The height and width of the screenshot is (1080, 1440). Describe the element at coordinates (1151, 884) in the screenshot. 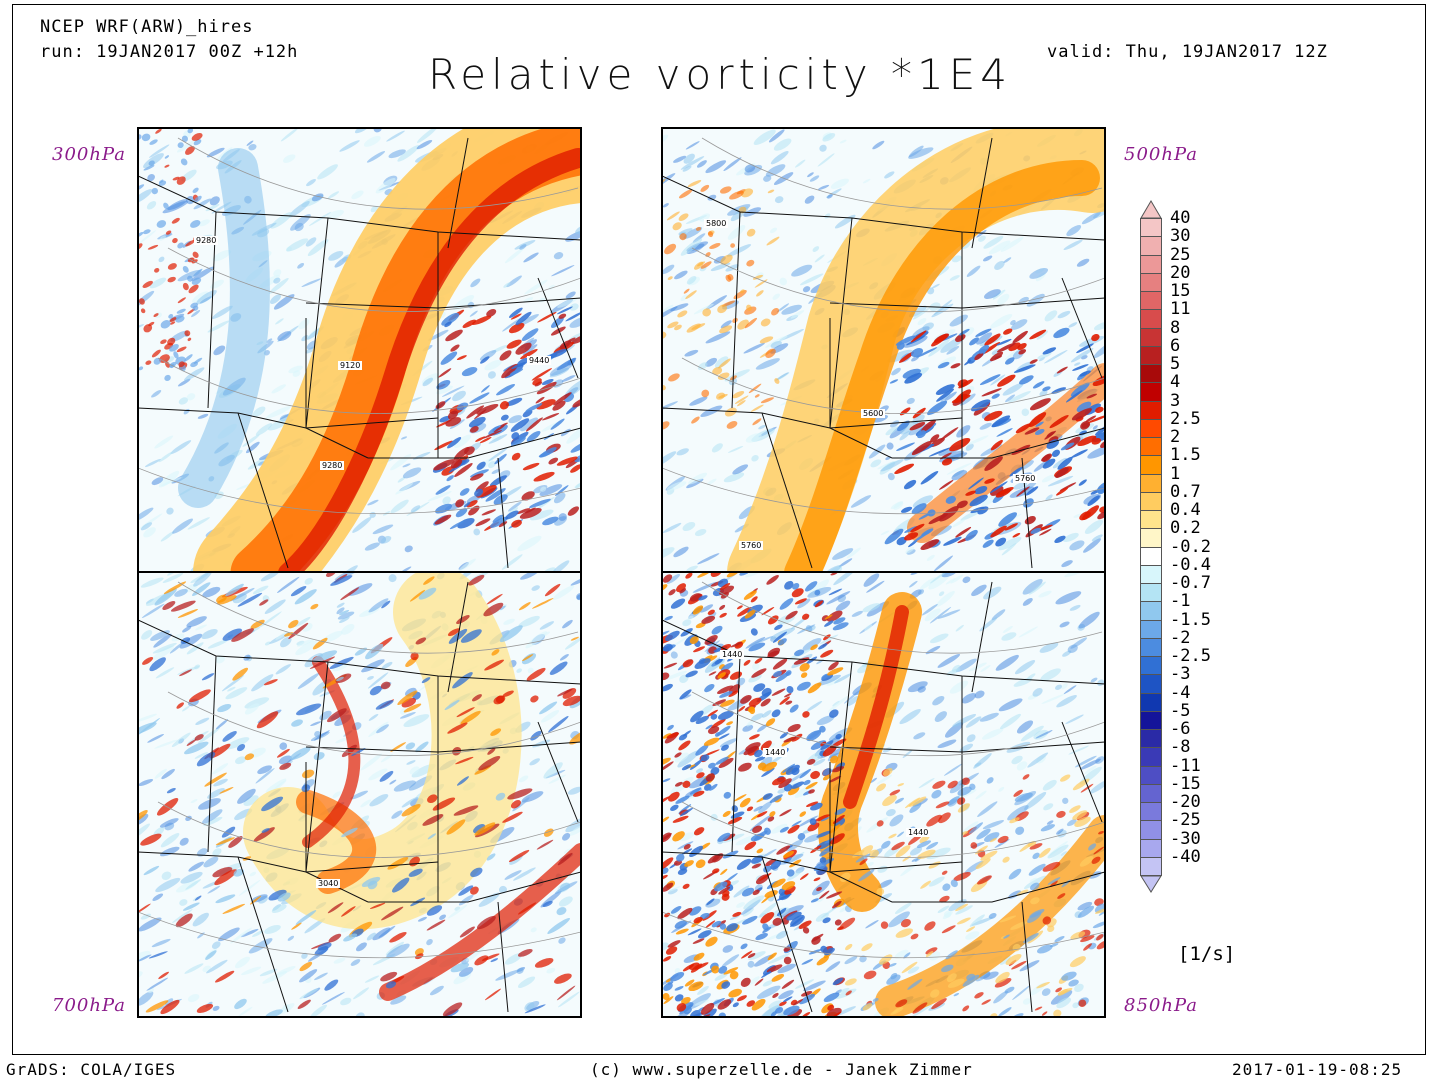

I see `colorbar-bottom-arrow` at that location.